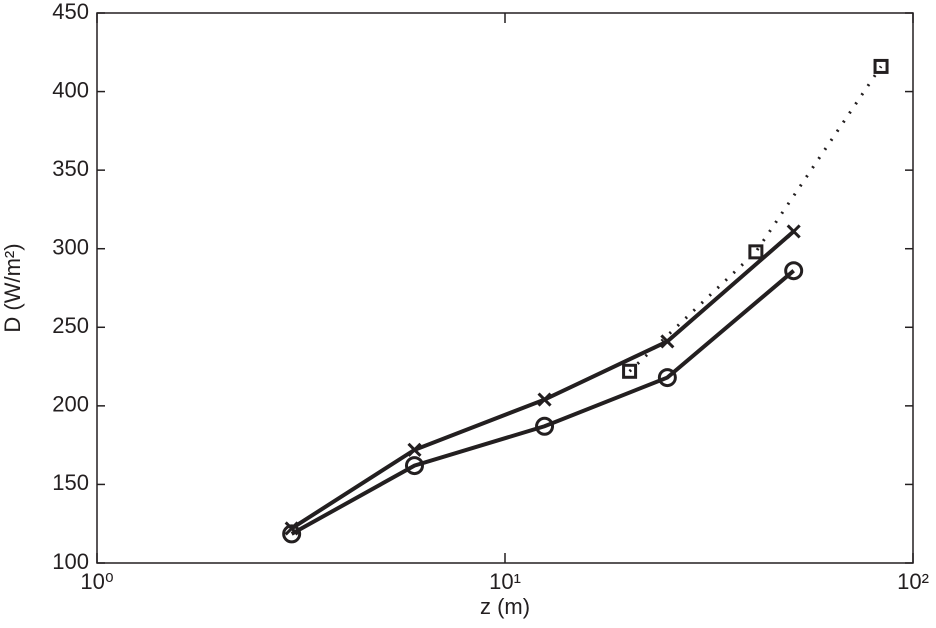  Describe the element at coordinates (12, 287) in the screenshot. I see `y-axis-label: D (W/m²)` at that location.